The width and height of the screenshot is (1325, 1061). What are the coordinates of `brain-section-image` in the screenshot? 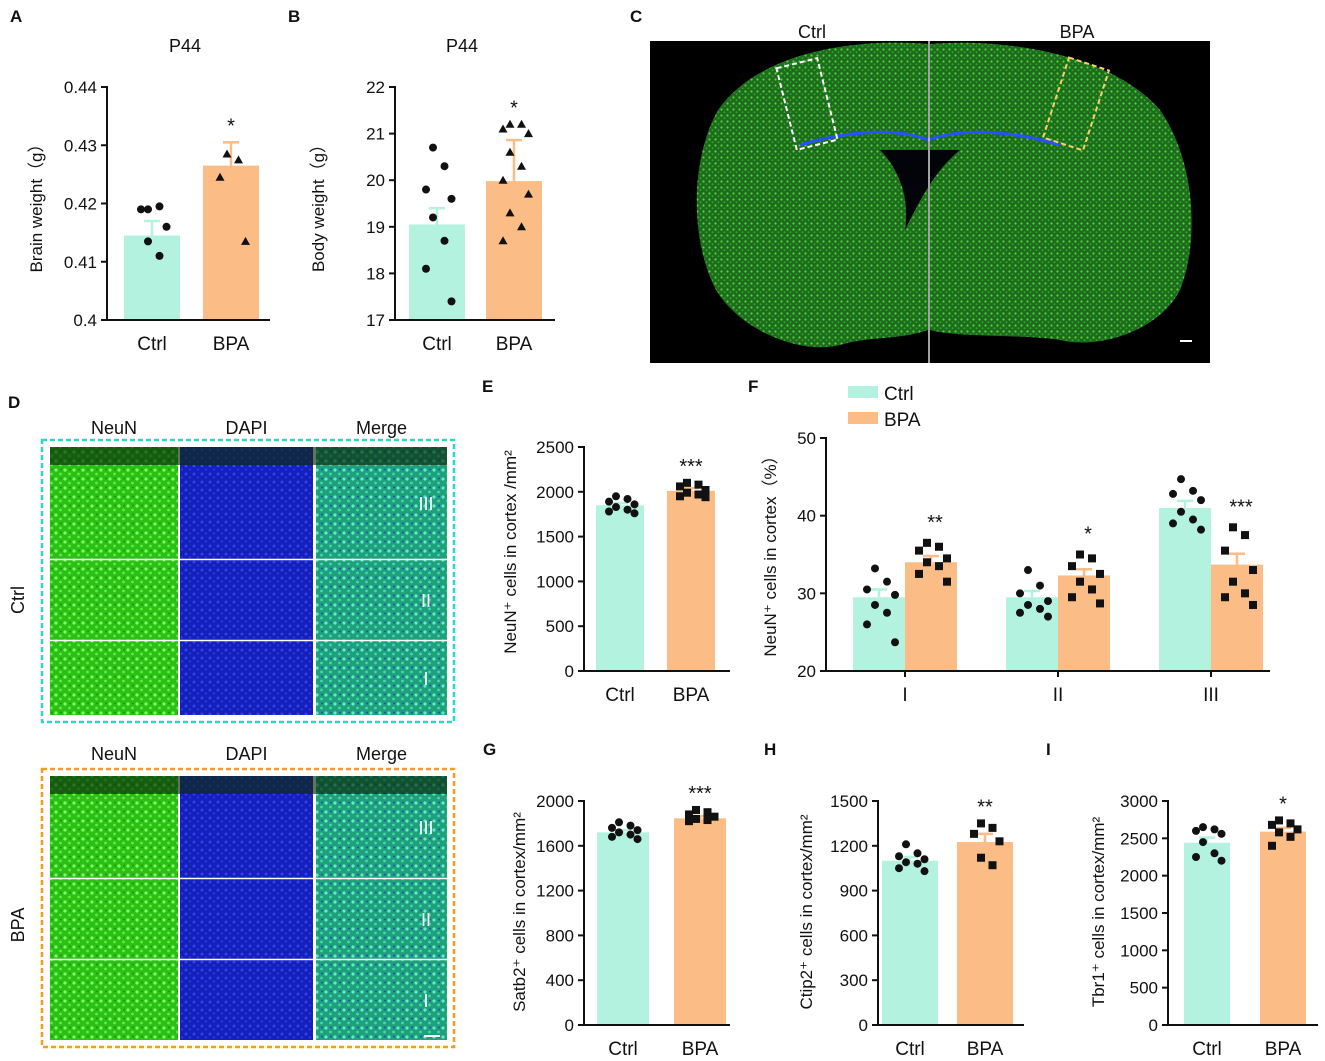 It's located at (930, 202).